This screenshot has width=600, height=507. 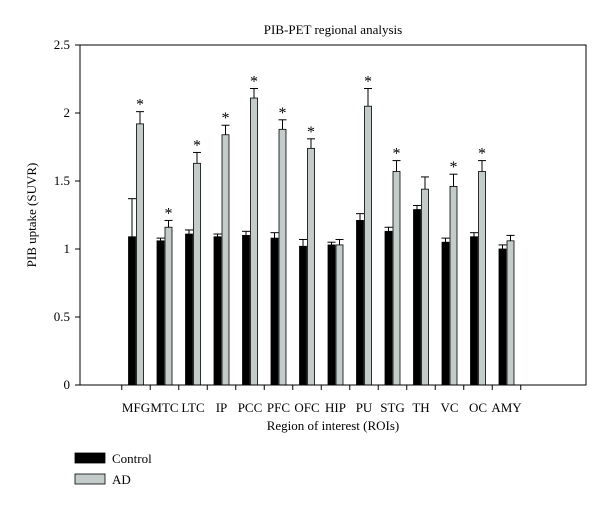 I want to click on x-tick-label-pfc: PFC, so click(x=278, y=407).